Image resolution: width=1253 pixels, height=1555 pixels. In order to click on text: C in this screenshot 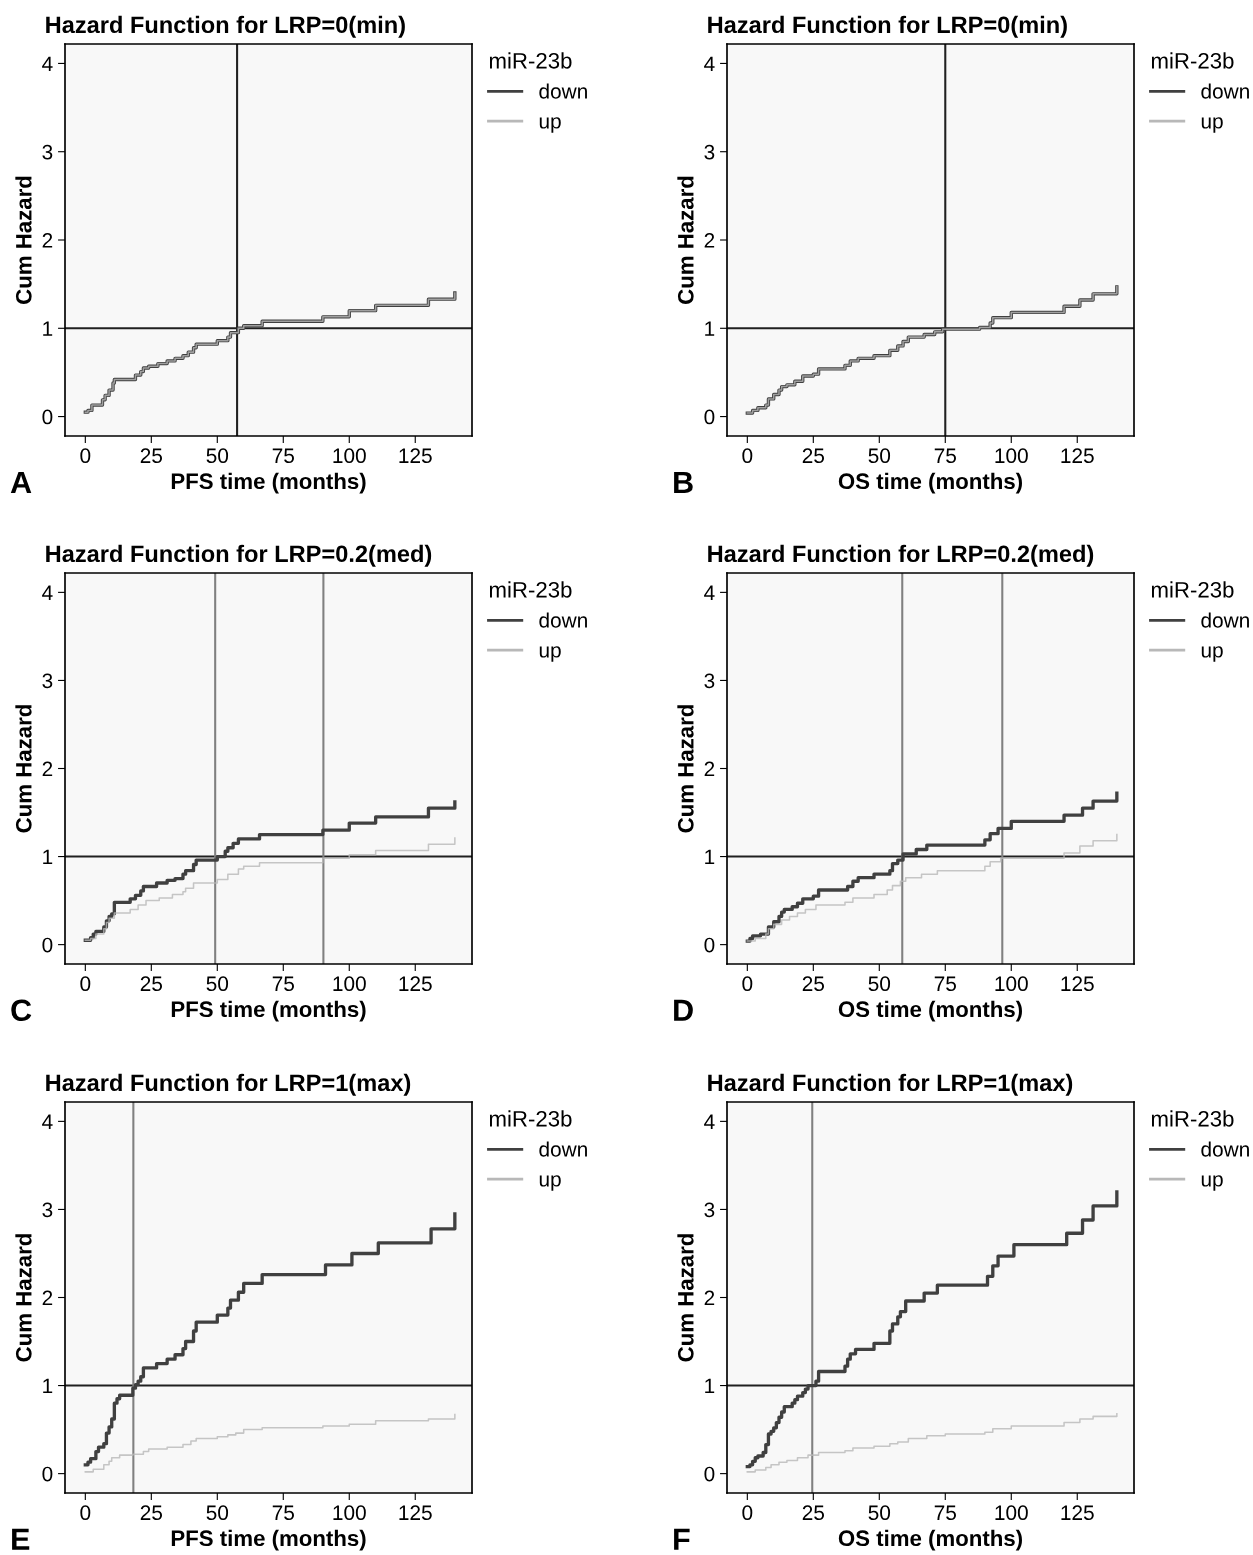, I will do `click(21, 1010)`.